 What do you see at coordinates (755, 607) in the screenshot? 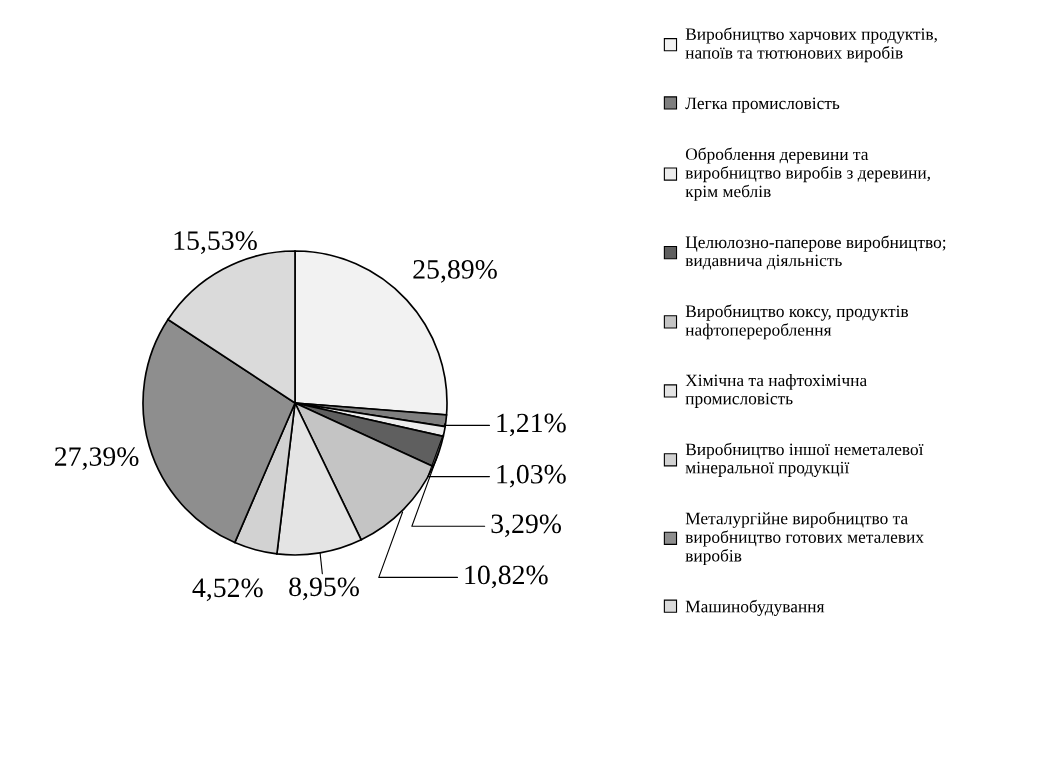
I see `legend-label: Машинобудування` at bounding box center [755, 607].